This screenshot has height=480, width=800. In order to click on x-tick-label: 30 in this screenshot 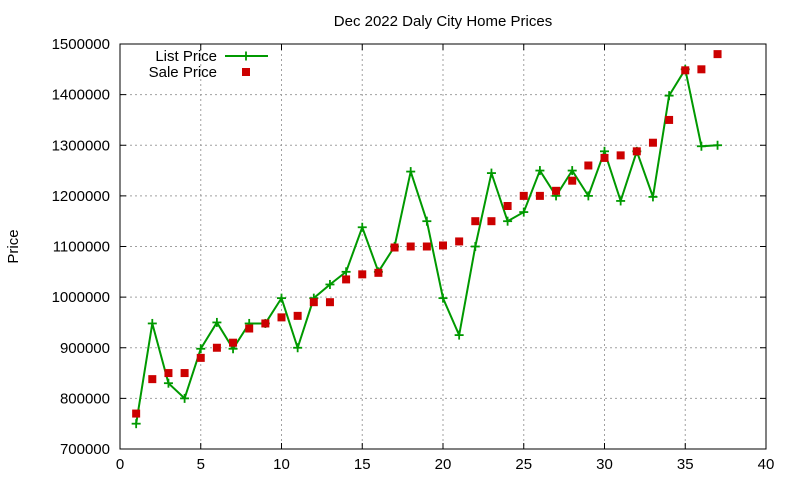, I will do `click(604, 464)`.